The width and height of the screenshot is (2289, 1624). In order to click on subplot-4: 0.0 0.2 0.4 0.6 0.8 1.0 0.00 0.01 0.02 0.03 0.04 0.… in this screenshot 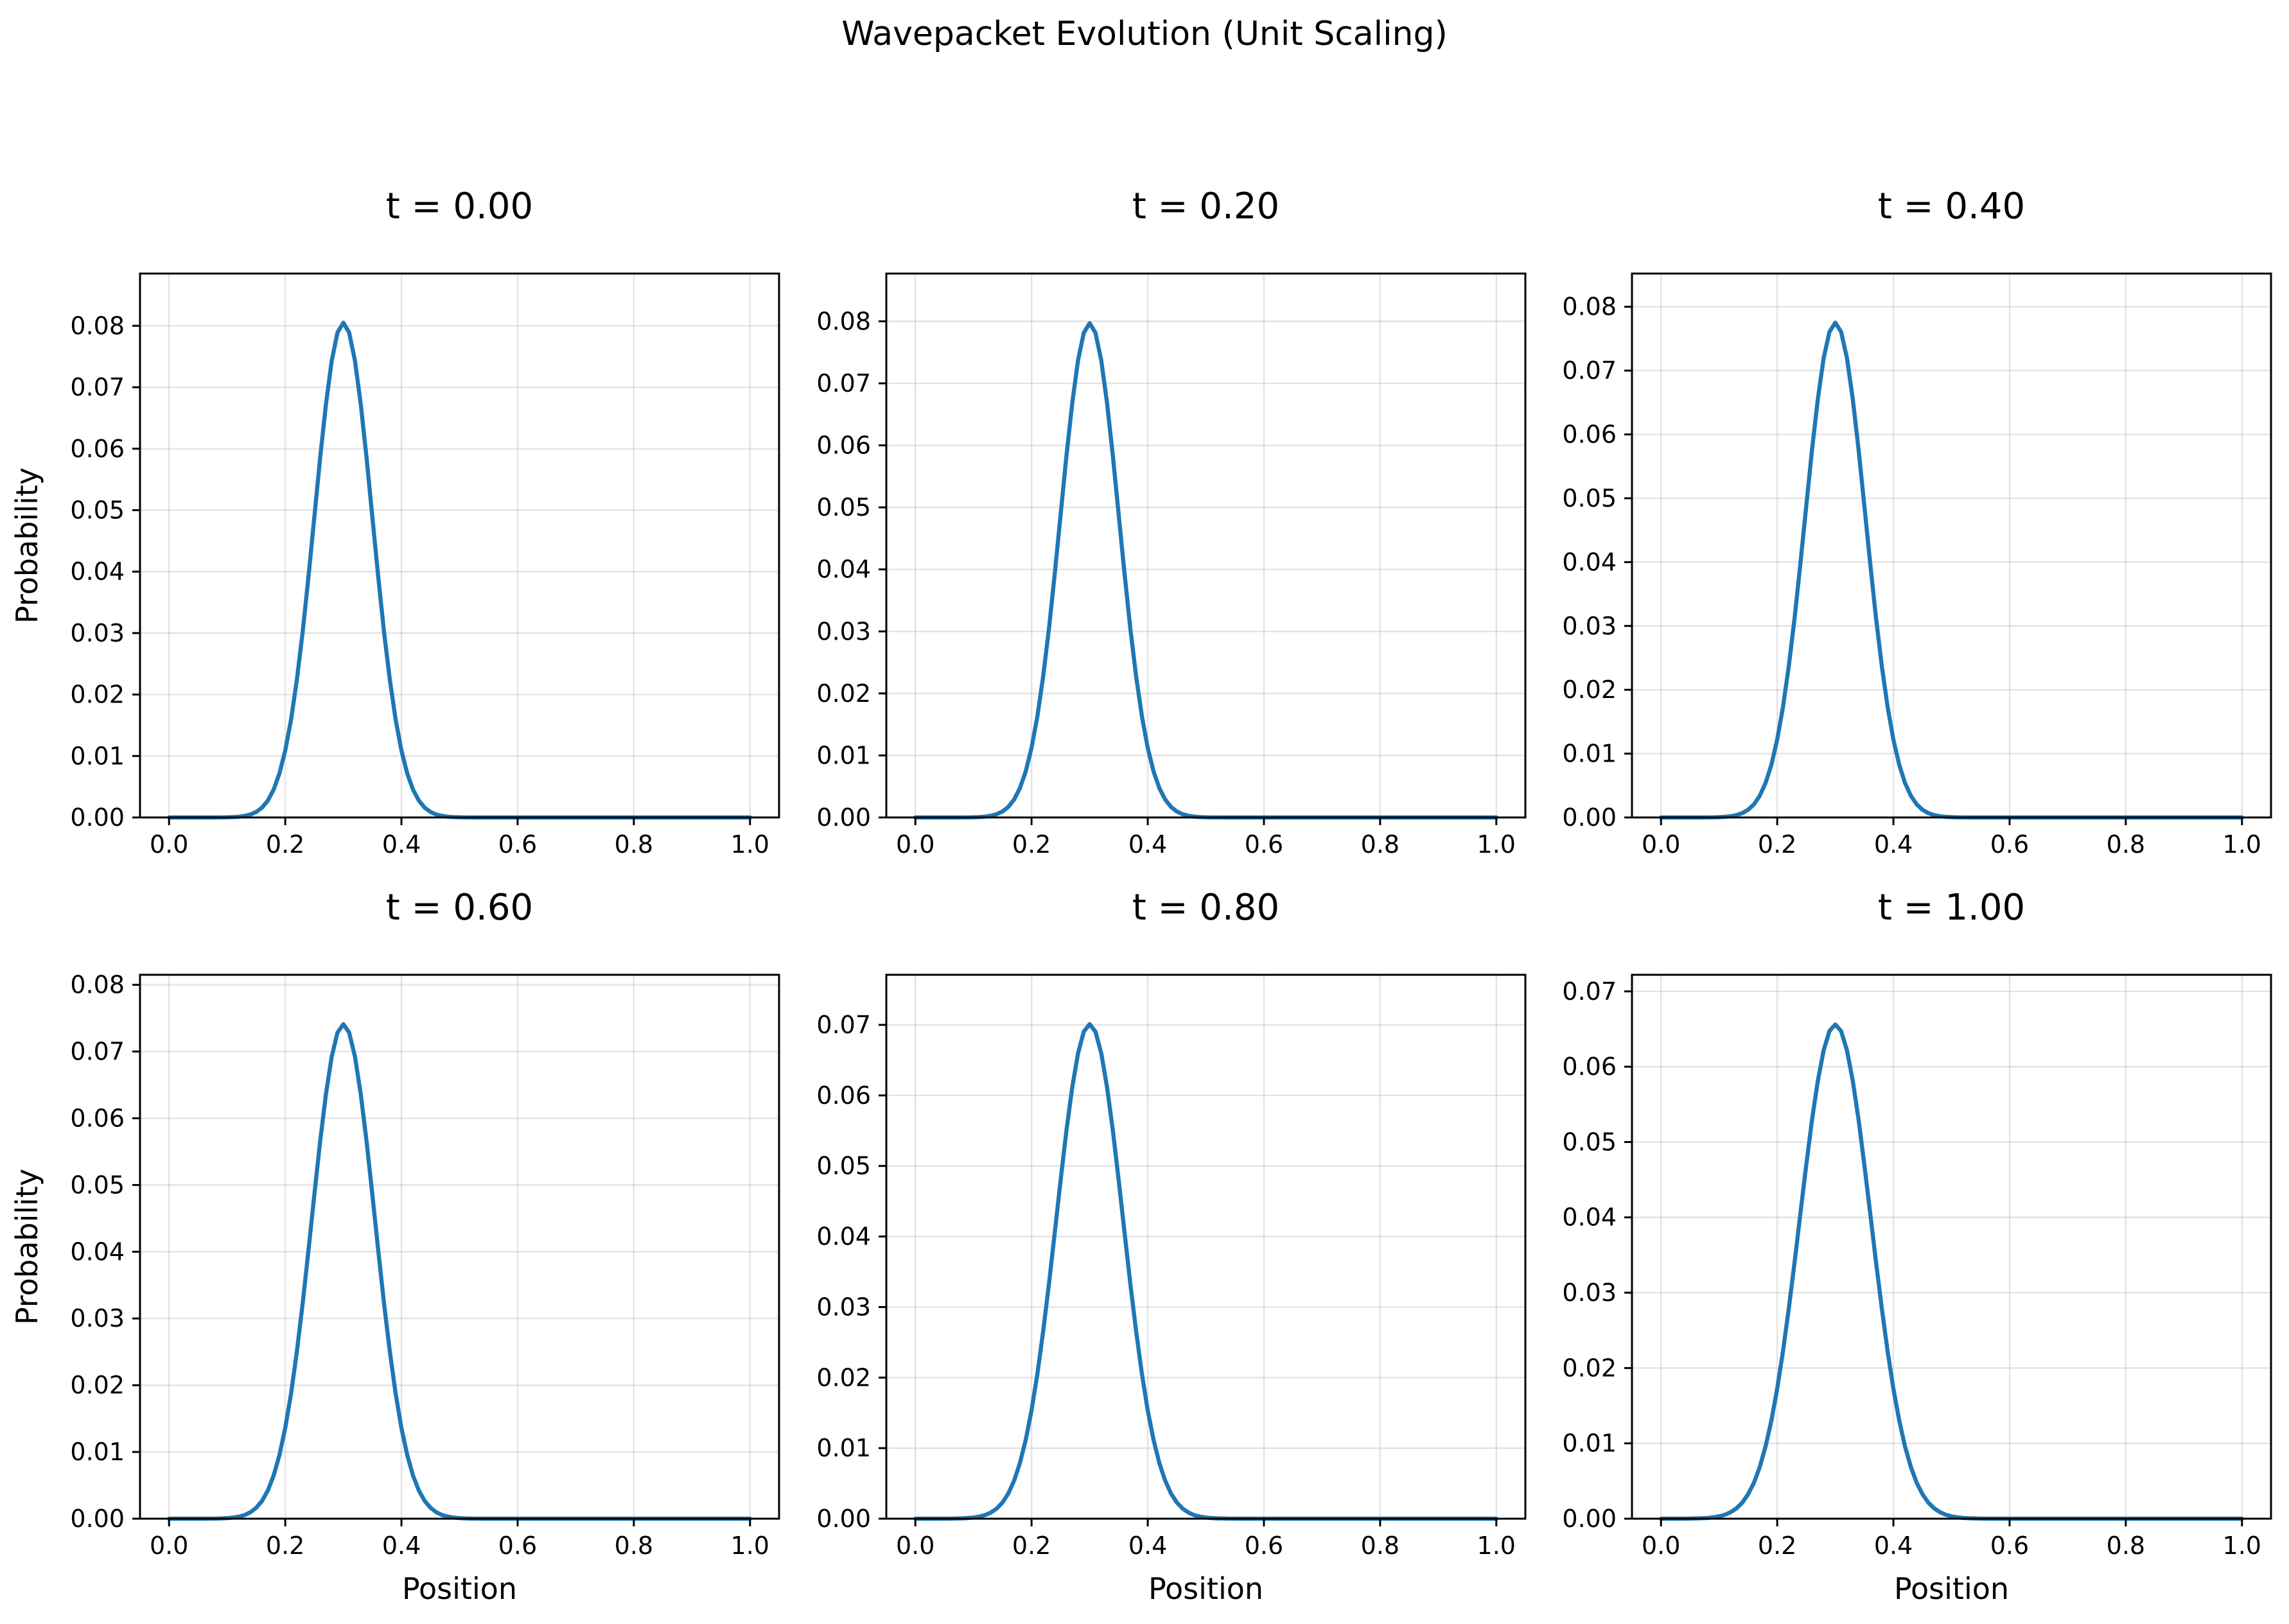, I will do `click(395, 1246)`.